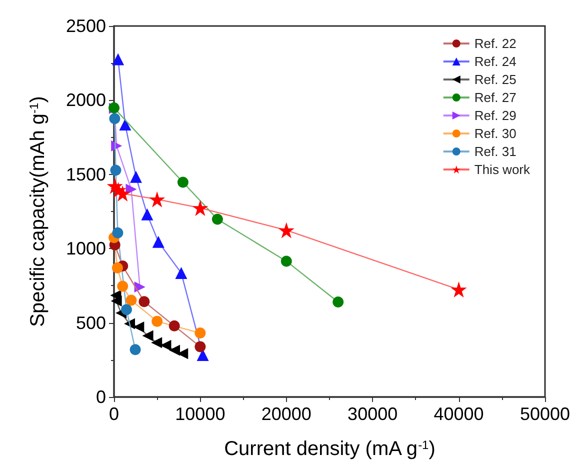  Describe the element at coordinates (86, 174) in the screenshot. I see `y-tick-label: 1500` at that location.